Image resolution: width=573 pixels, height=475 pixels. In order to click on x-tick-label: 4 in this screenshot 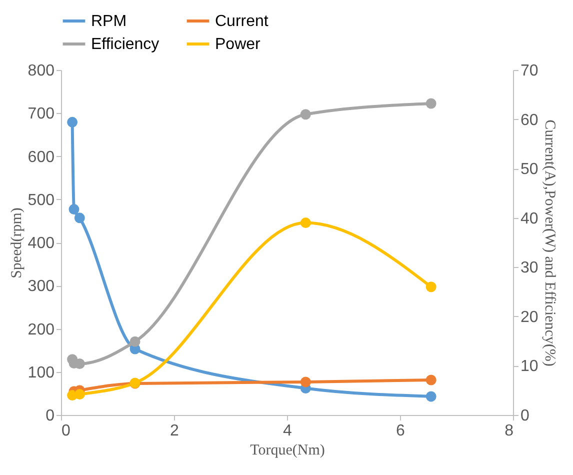, I will do `click(287, 431)`.